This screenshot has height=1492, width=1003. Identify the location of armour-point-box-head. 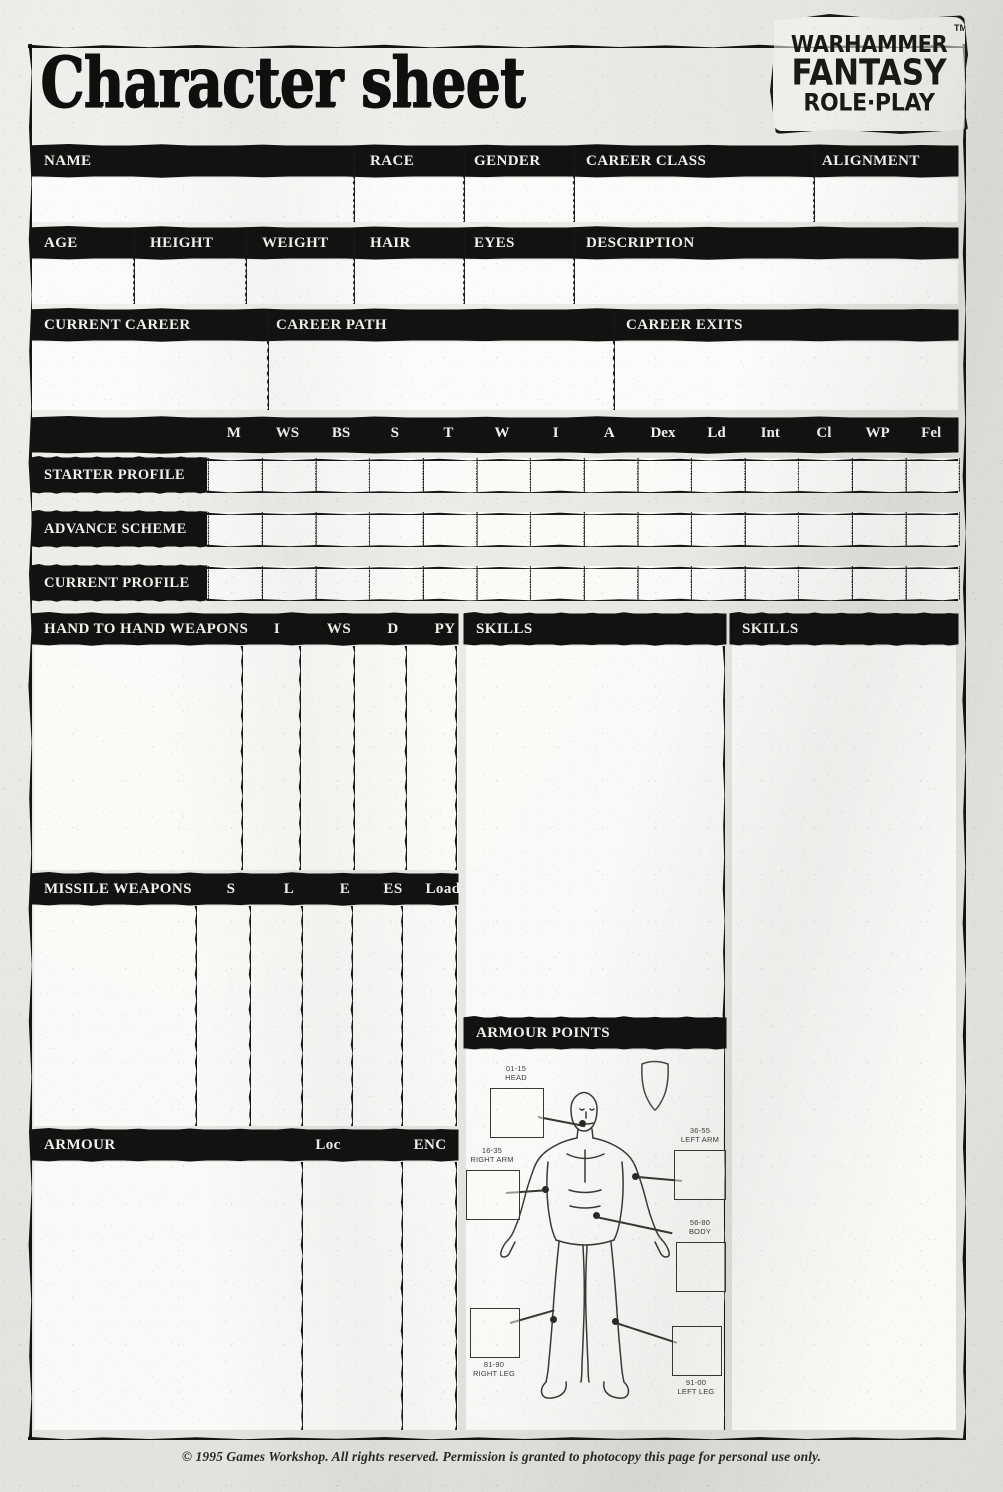
(517, 1113).